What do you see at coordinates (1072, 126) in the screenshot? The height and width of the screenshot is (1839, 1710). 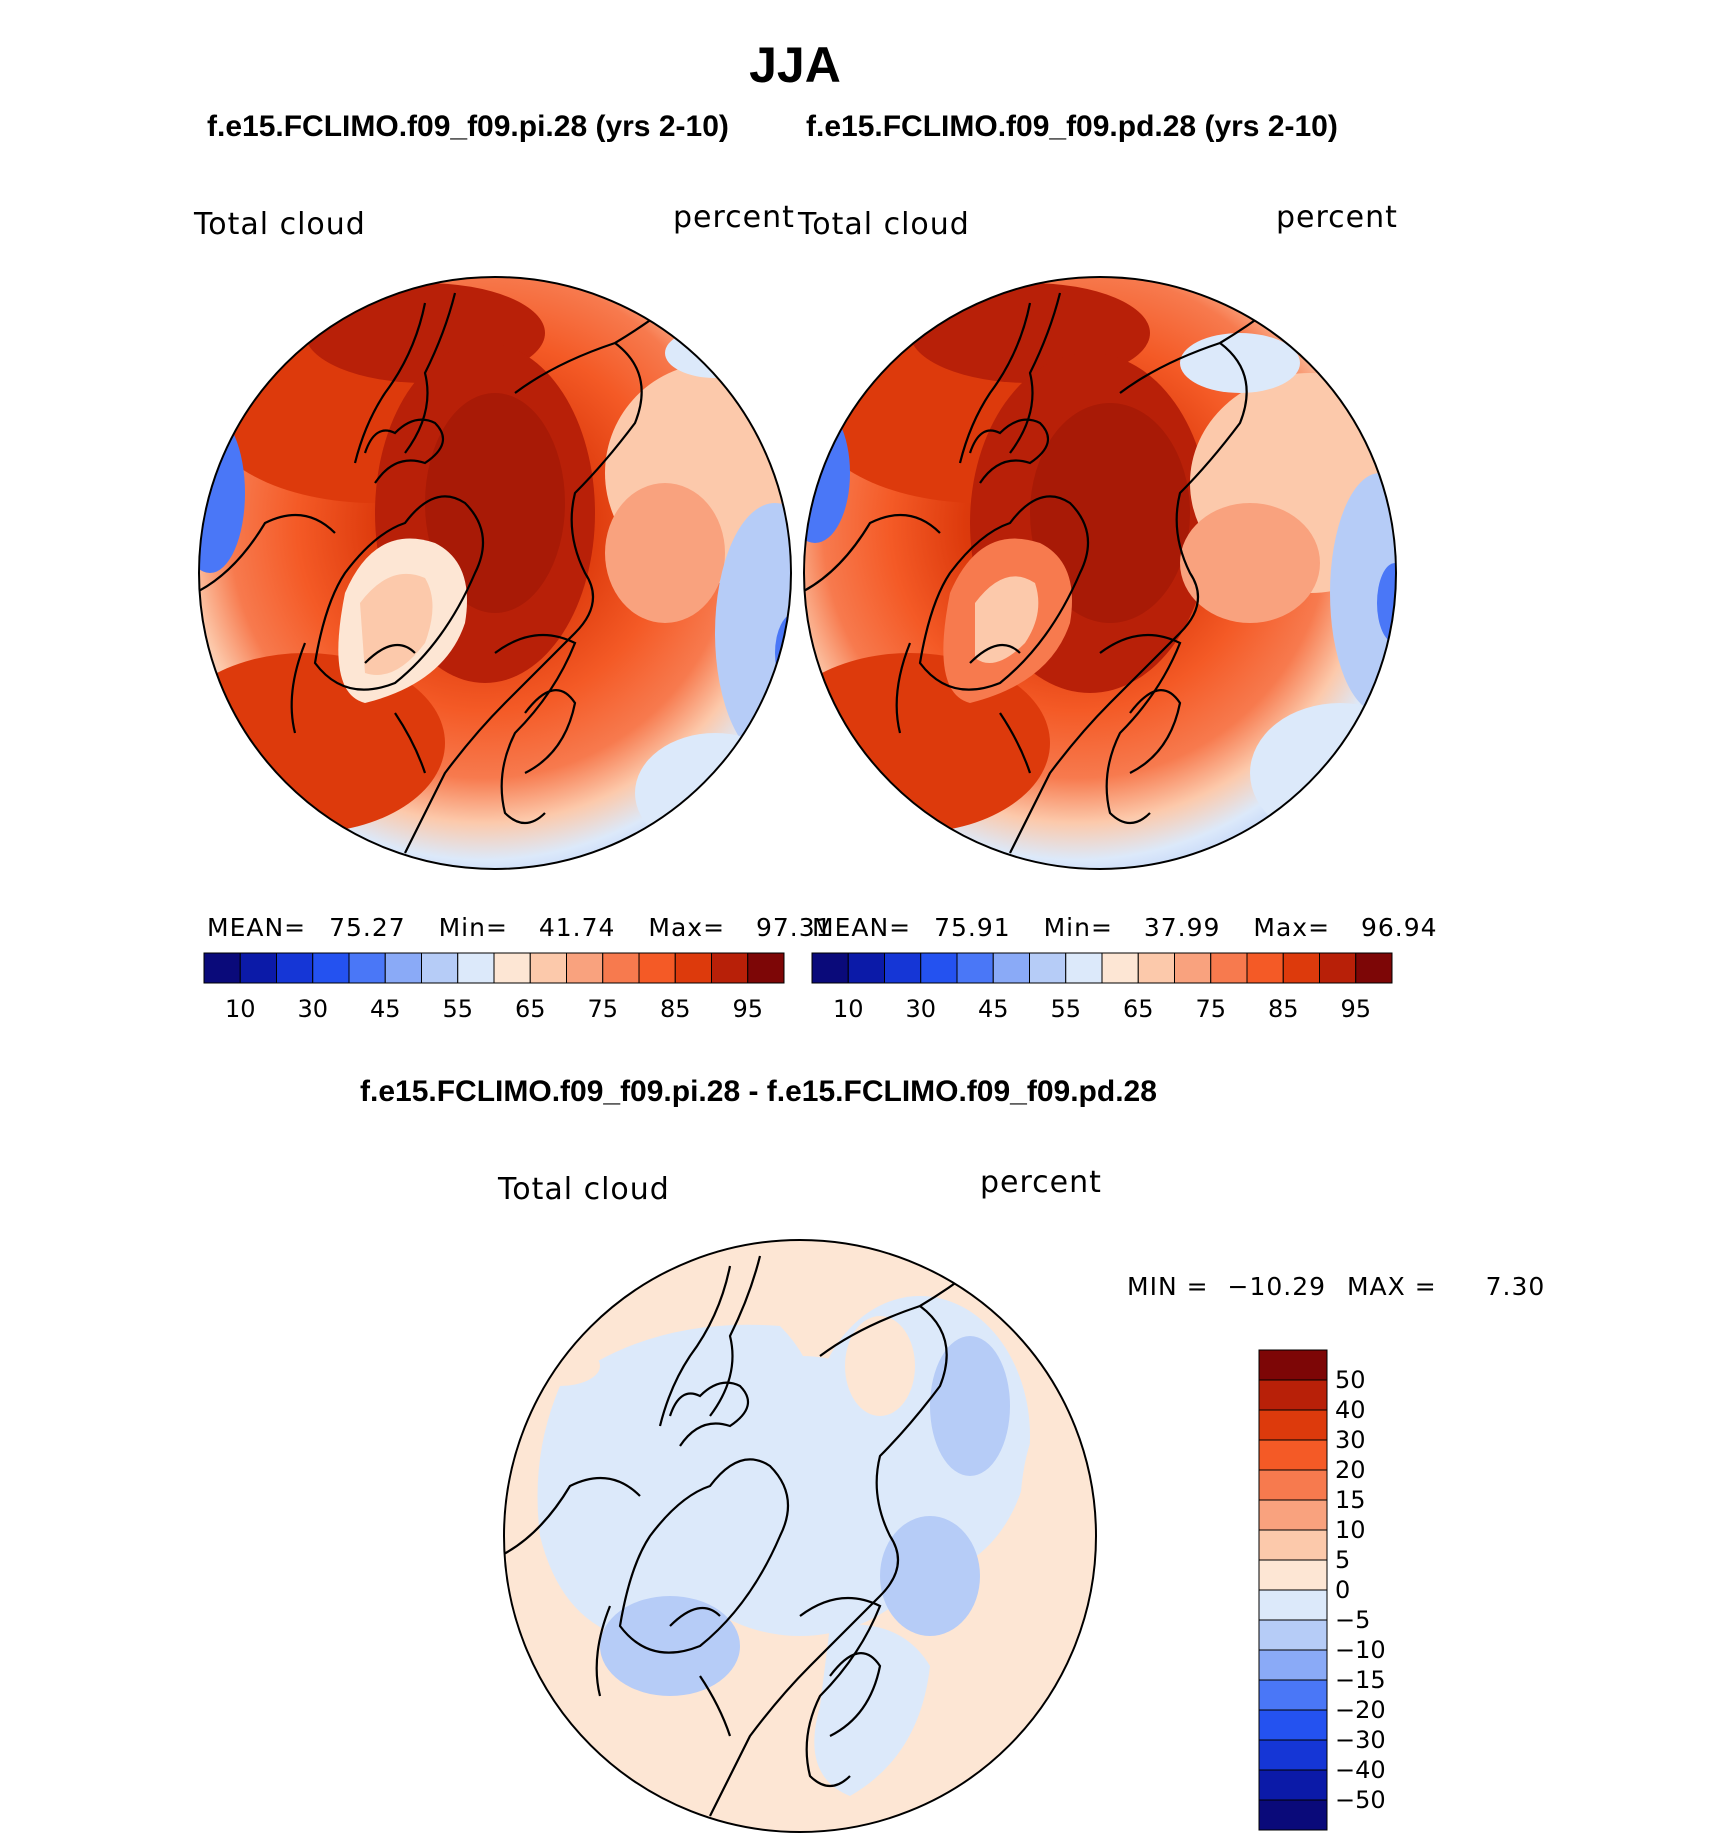 I see `right-case-title: f.e15.FCLIMO.f09_f09.pd.28 (yrs 2-10)` at bounding box center [1072, 126].